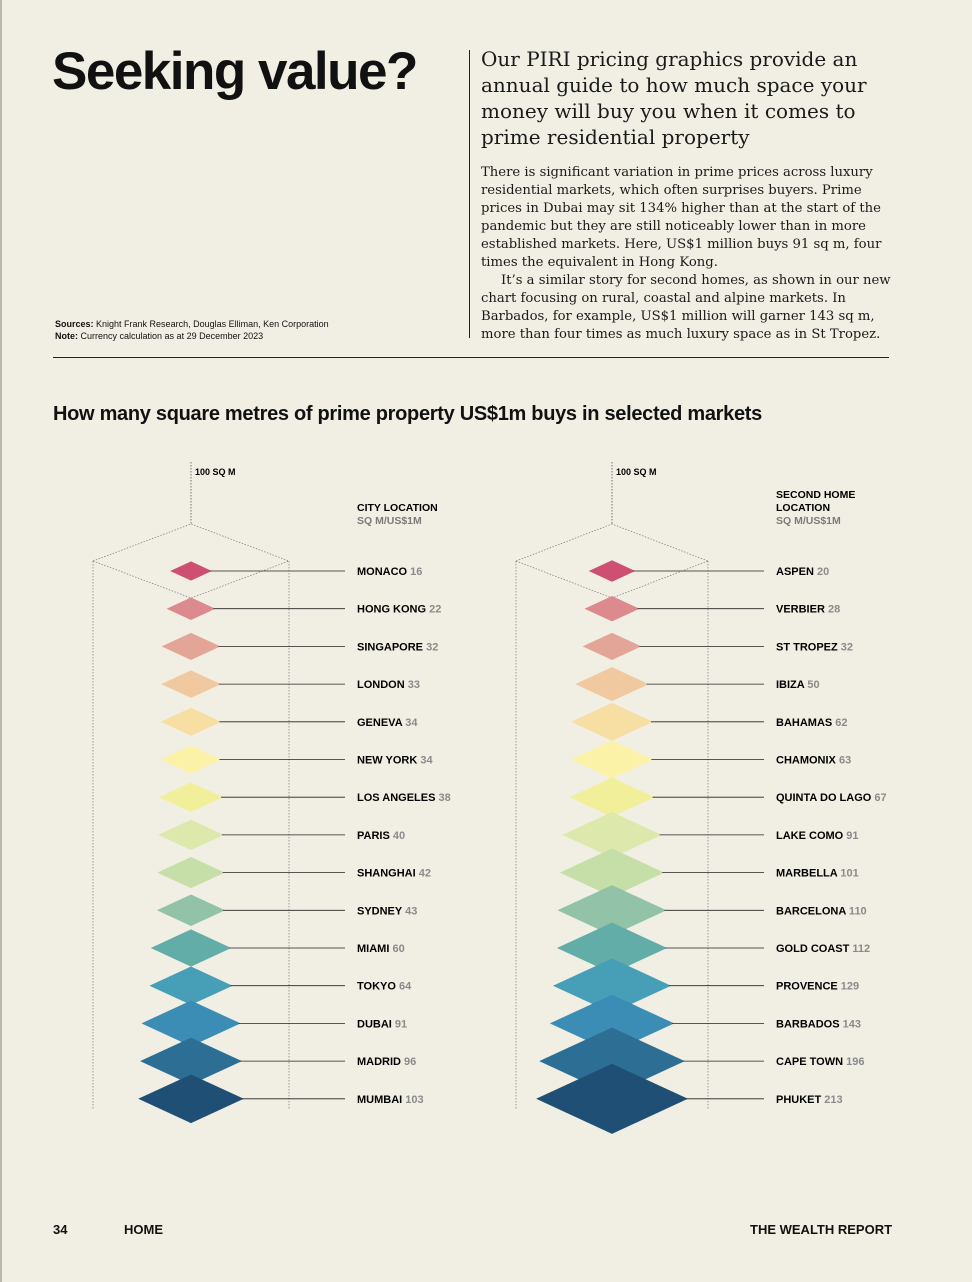 The width and height of the screenshot is (972, 1282). What do you see at coordinates (859, 949) in the screenshot?
I see `market-value: 112` at bounding box center [859, 949].